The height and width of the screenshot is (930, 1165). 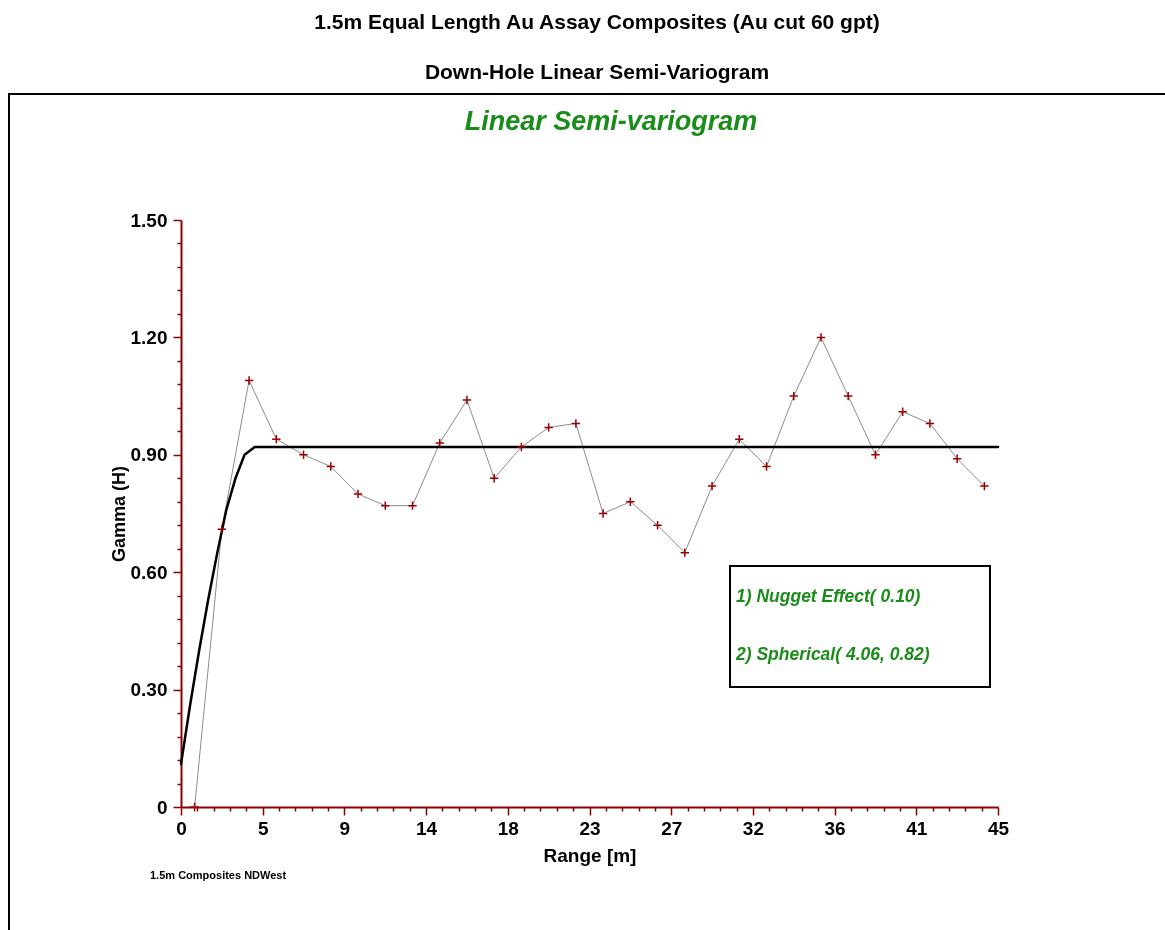 What do you see at coordinates (828, 596) in the screenshot?
I see `annotation: 1) Nugget Effect( 0.10)` at bounding box center [828, 596].